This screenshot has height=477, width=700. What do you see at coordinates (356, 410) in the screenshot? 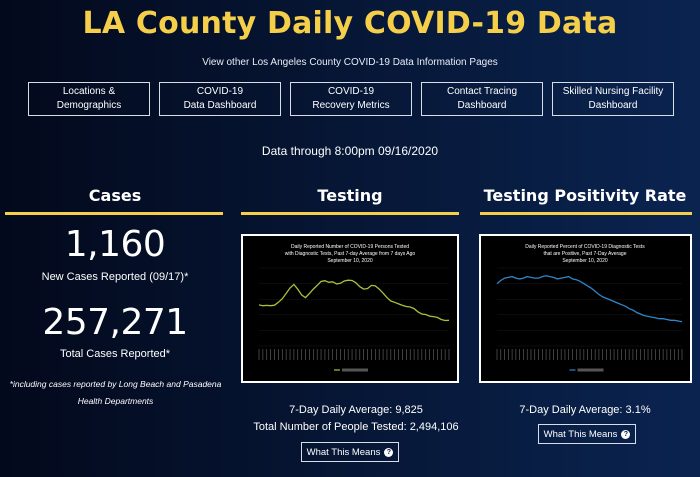
I see `testing-7day-average: 7-Day Daily Average: 9,825` at bounding box center [356, 410].